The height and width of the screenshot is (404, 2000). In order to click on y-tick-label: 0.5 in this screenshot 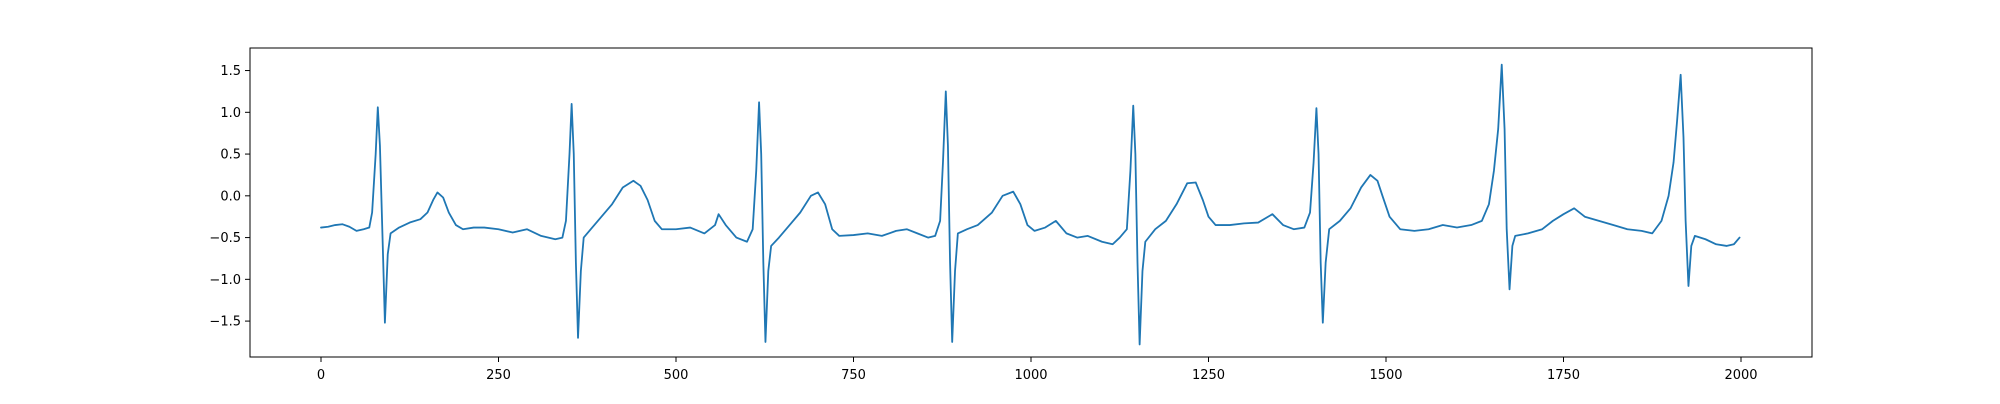, I will do `click(230, 155)`.